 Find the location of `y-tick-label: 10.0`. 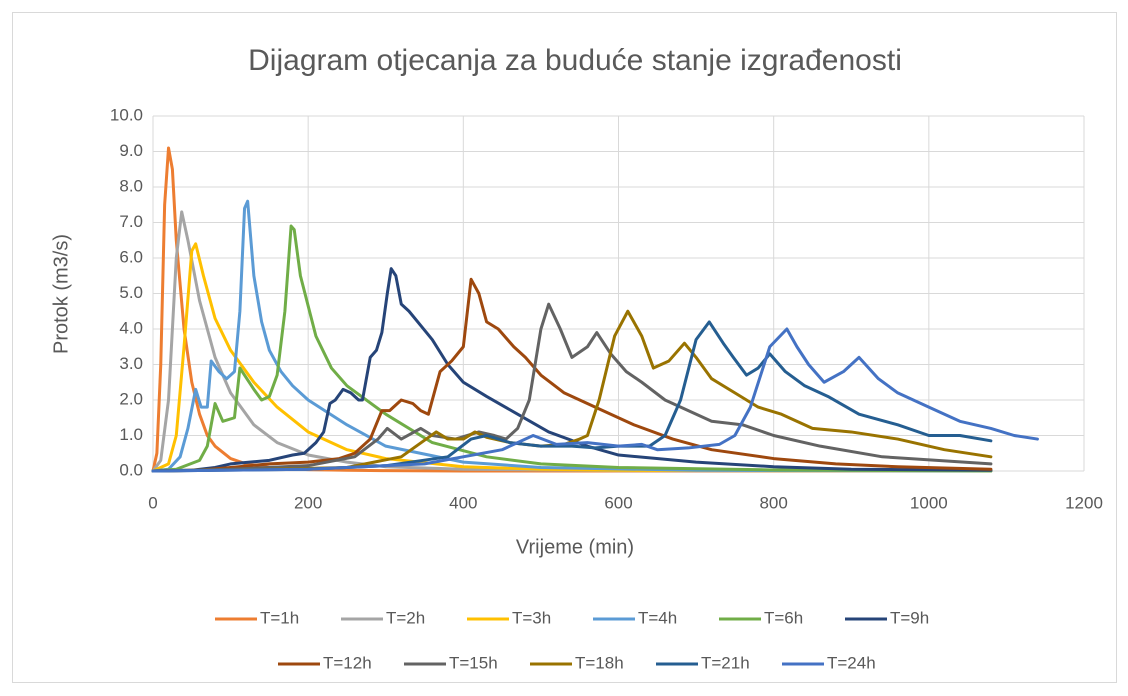

y-tick-label: 10.0 is located at coordinates (126, 114).